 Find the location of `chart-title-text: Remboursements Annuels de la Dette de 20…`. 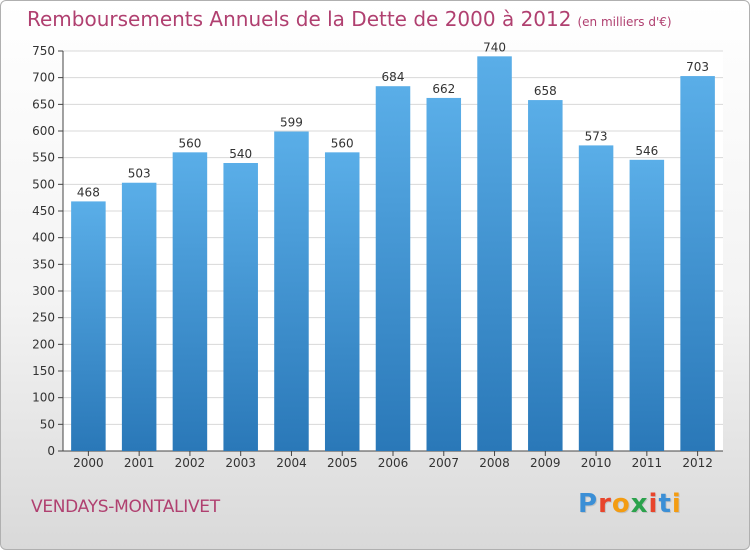

chart-title-text: Remboursements Annuels de la Dette de 20… is located at coordinates (299, 19).